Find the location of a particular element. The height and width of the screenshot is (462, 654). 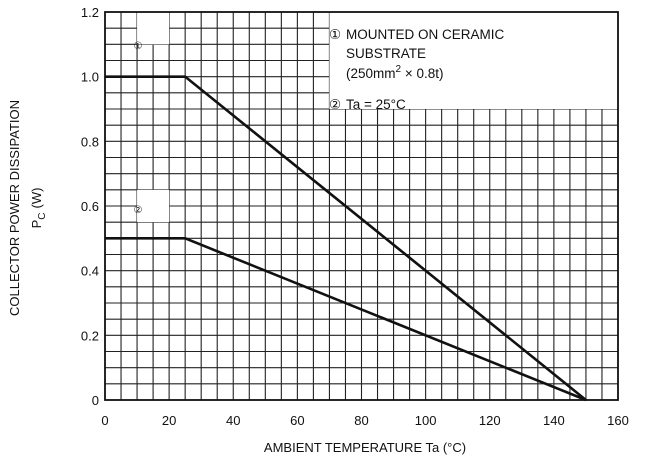

note-2-text: Ta = 25°C is located at coordinates (376, 104).